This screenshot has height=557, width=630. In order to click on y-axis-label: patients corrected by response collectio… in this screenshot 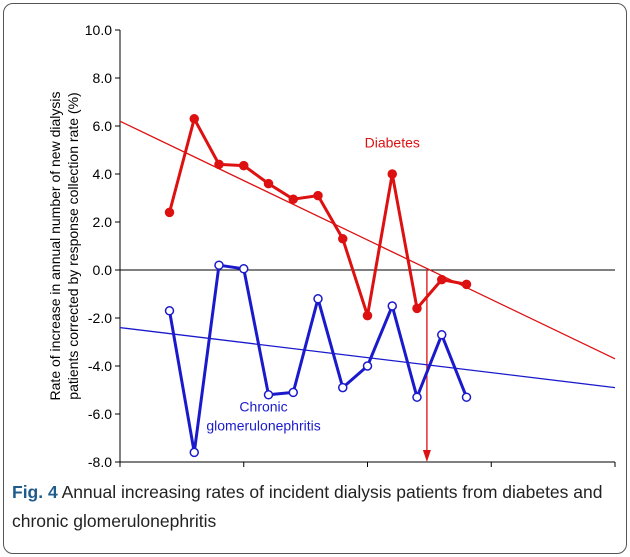, I will do `click(73, 245)`.